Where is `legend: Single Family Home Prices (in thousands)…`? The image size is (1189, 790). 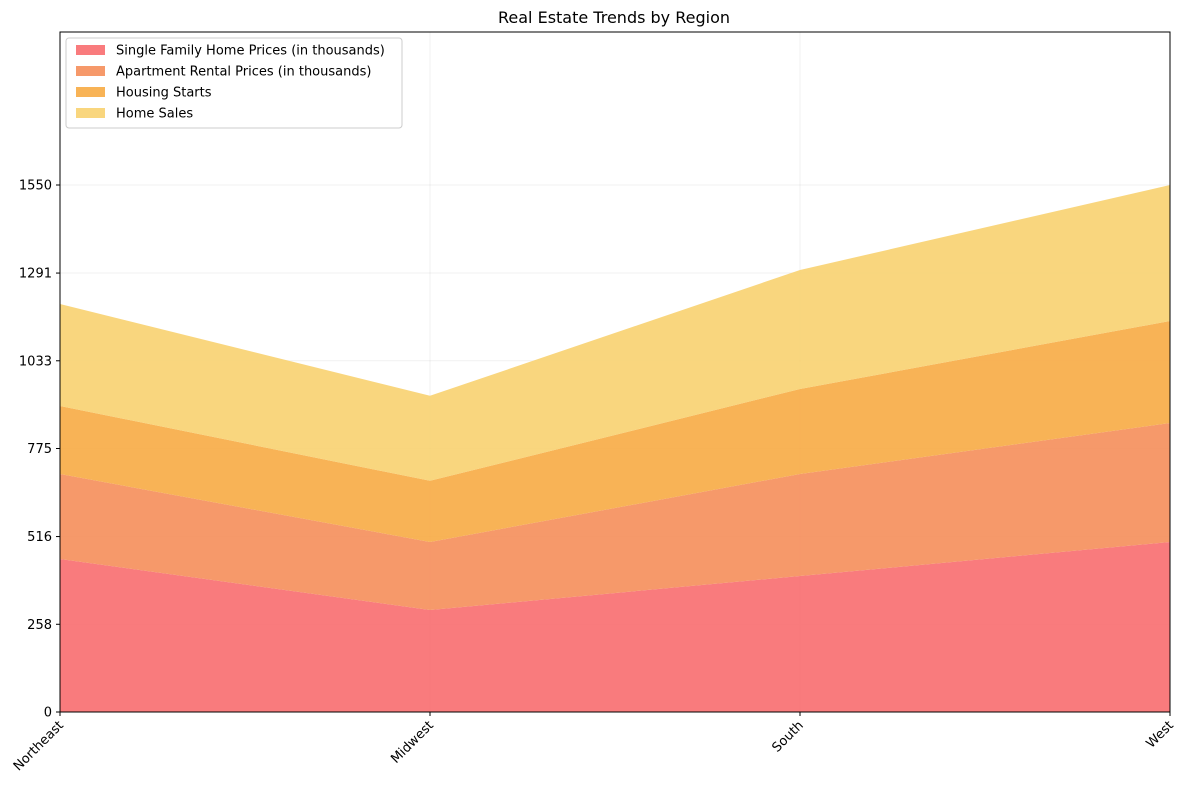
legend: Single Family Home Prices (in thousands)… is located at coordinates (234, 83).